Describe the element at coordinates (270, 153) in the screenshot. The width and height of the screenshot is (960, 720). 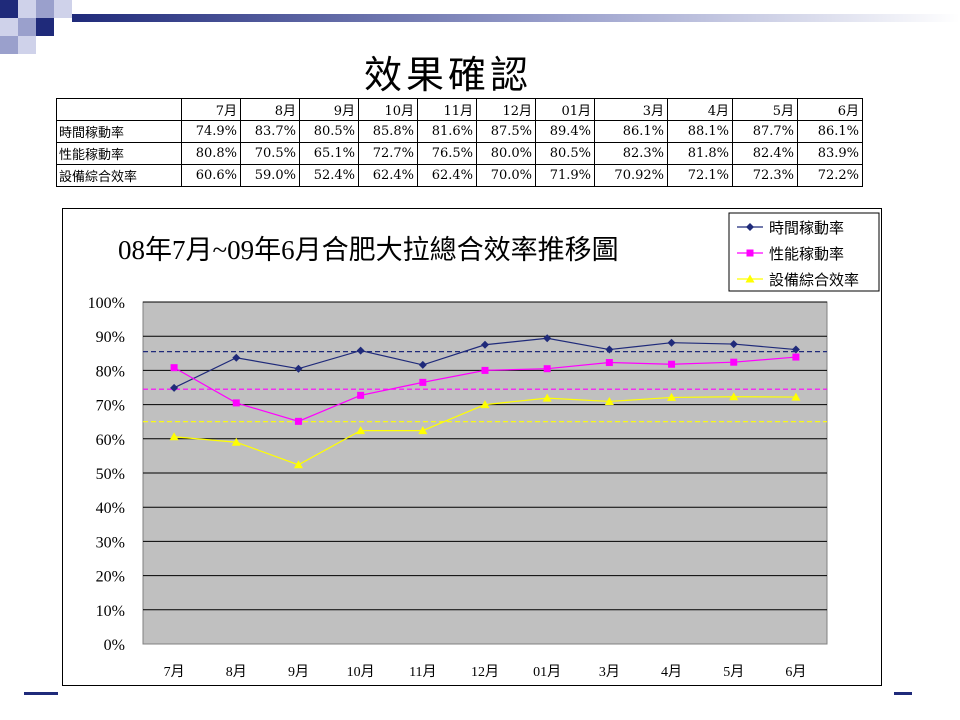
I see `table-cell: 70.5%` at that location.